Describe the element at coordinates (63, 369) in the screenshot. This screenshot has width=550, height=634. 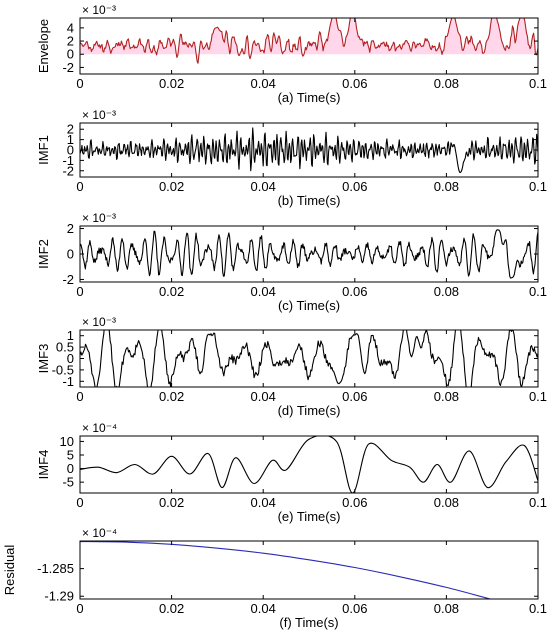
I see `ytick-label: -0.5` at that location.